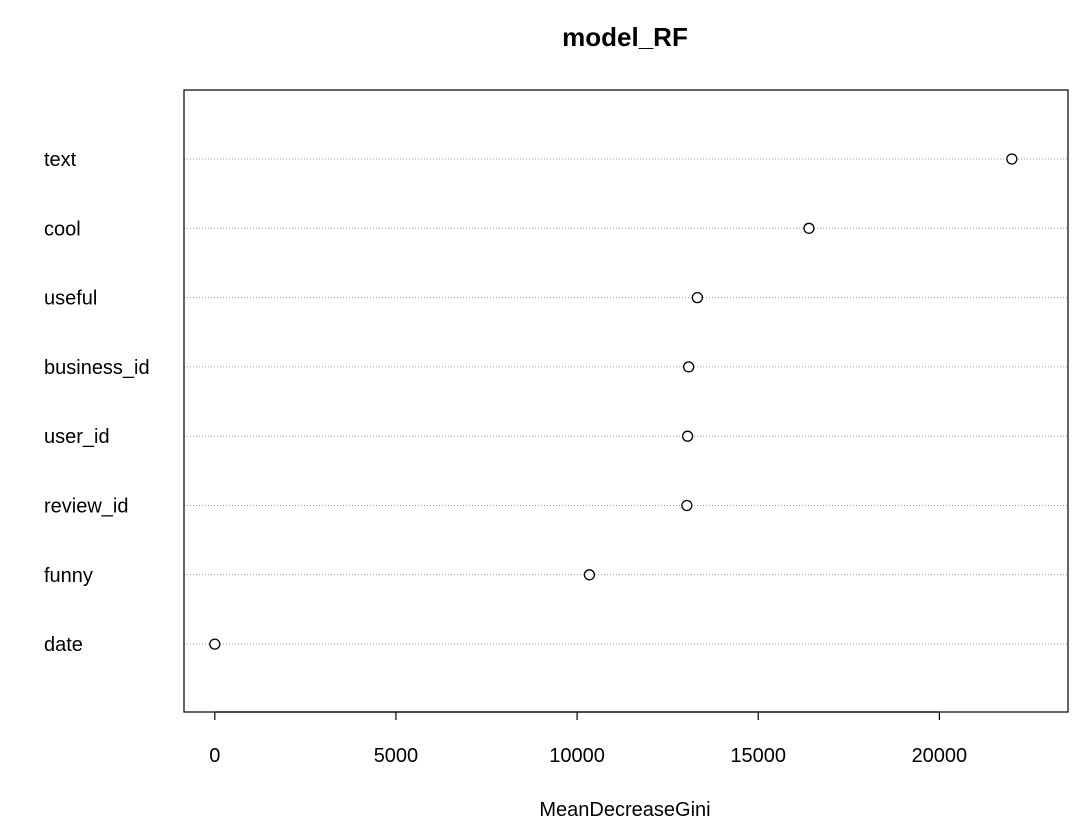 This screenshot has height=834, width=1080. What do you see at coordinates (589, 575) in the screenshot?
I see `point-funny` at bounding box center [589, 575].